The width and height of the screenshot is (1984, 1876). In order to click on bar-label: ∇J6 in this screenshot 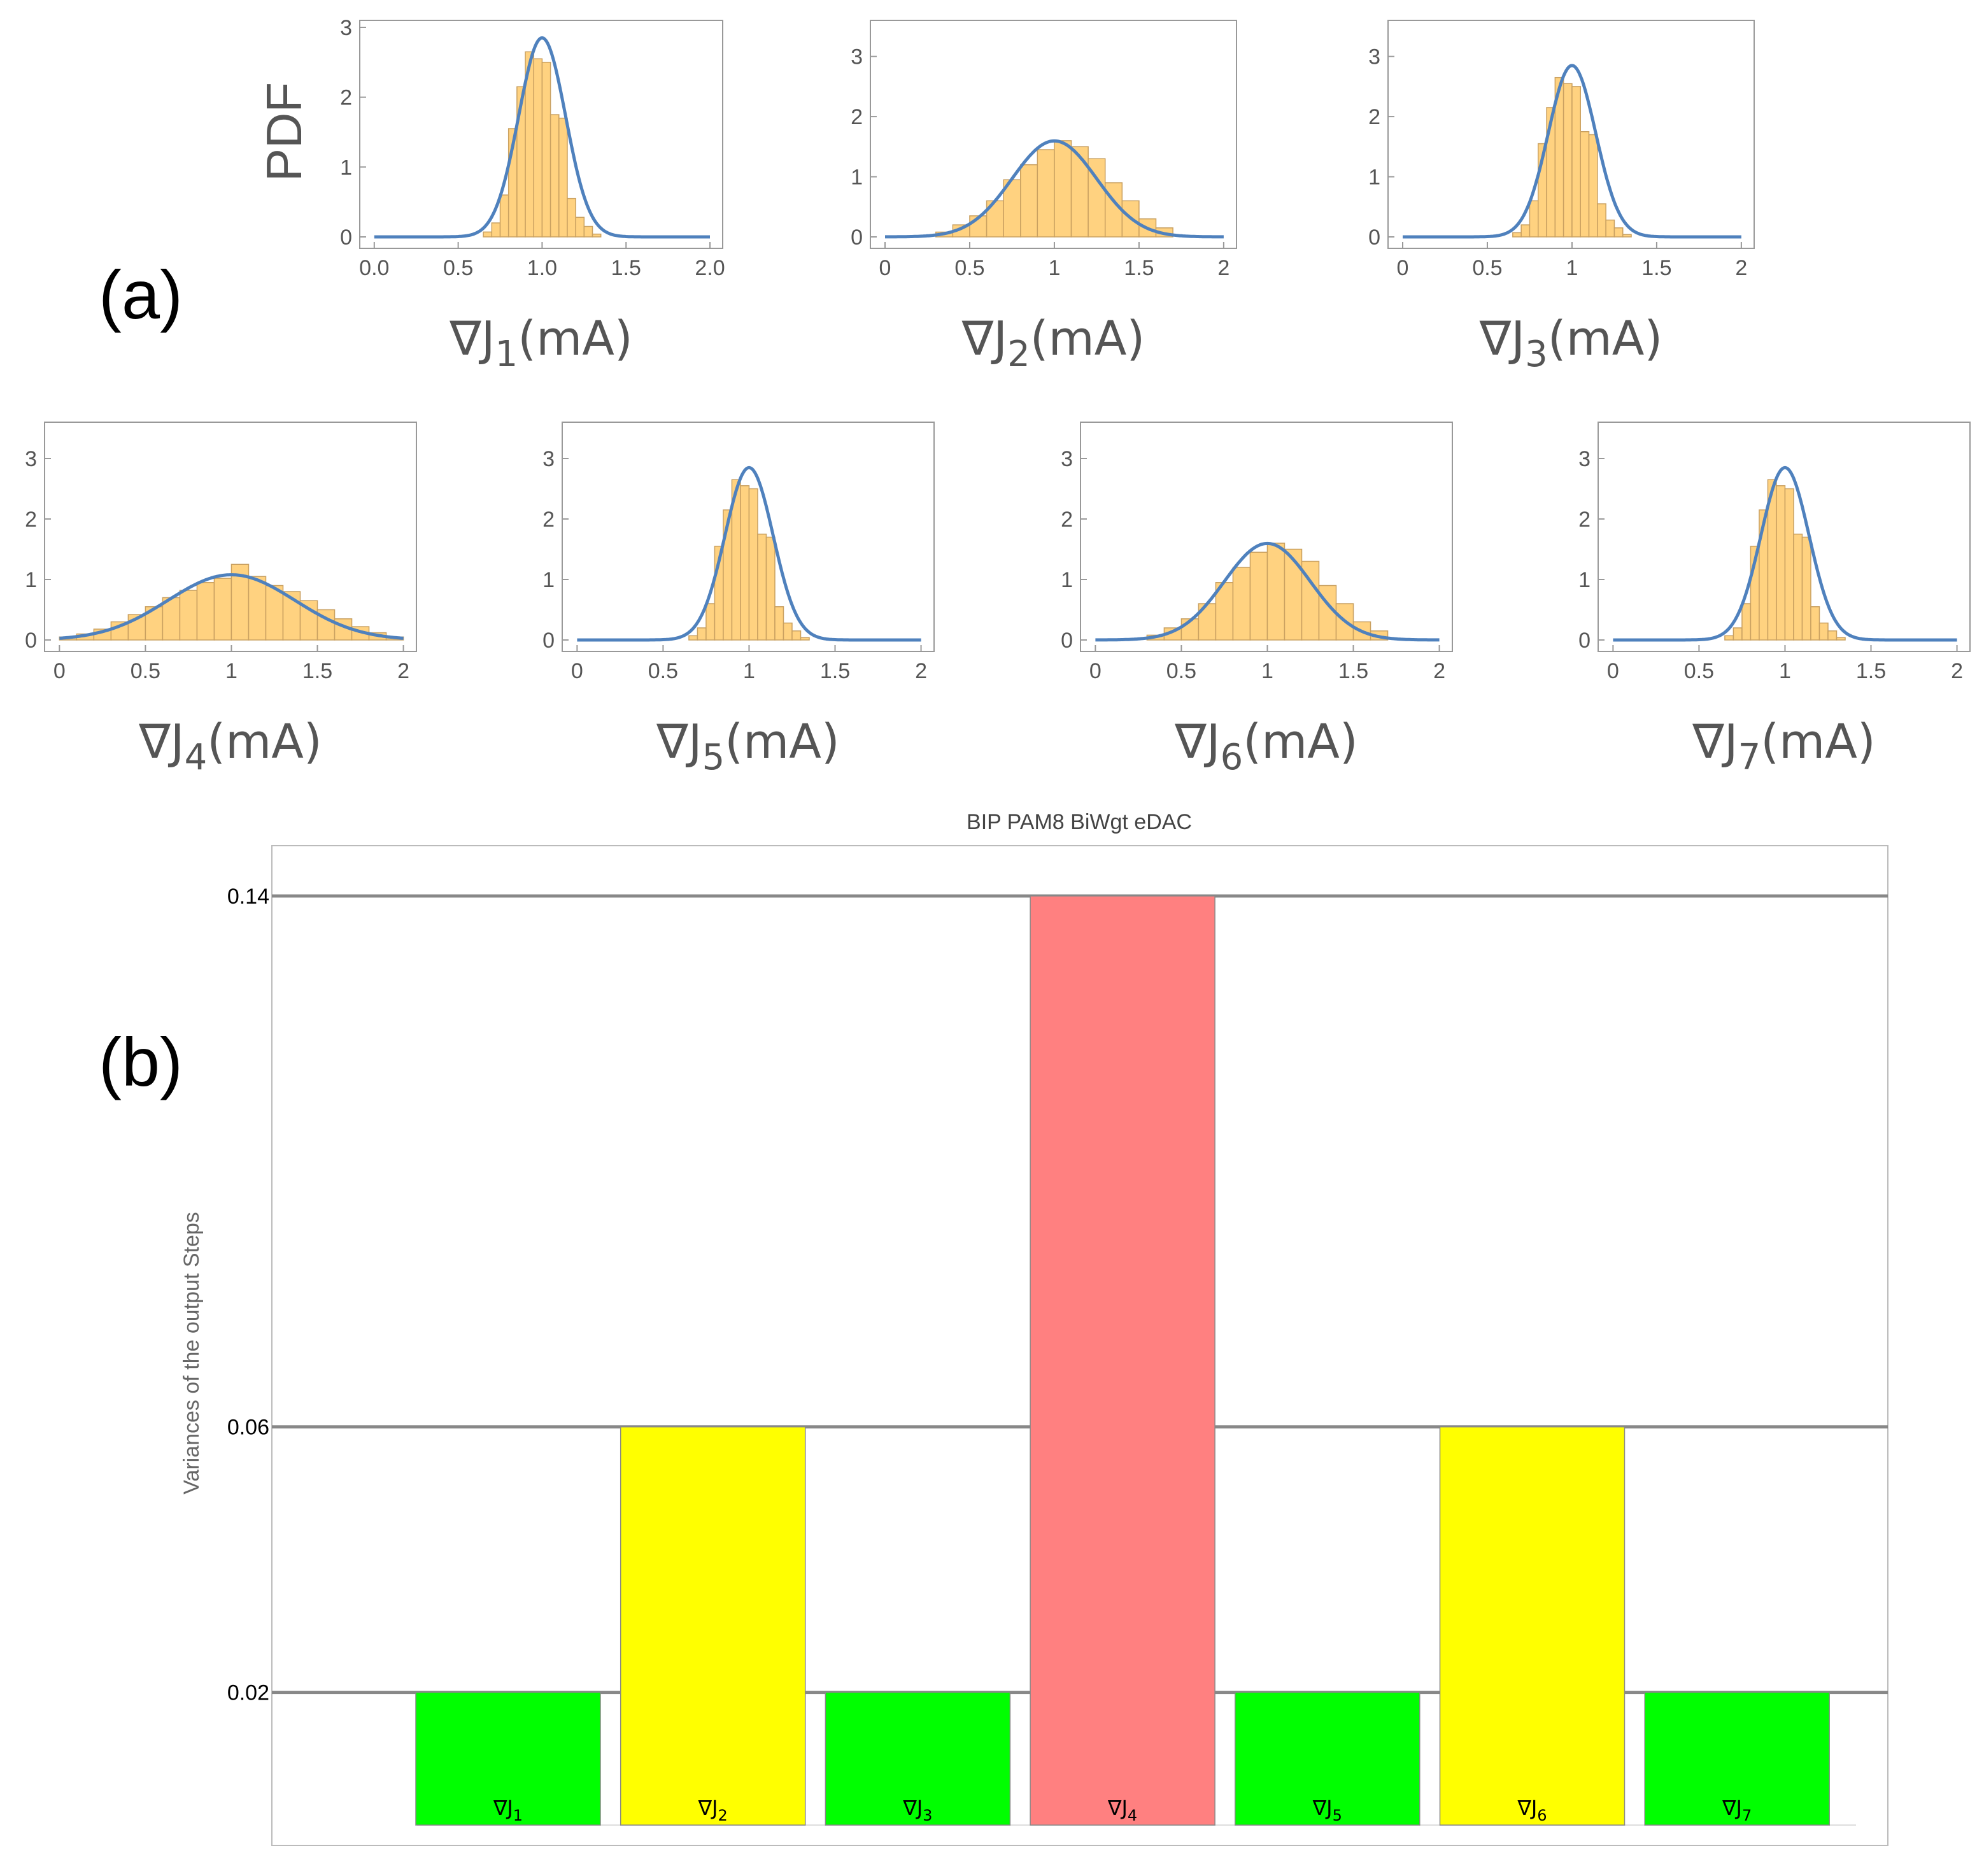, I will do `click(1532, 1810)`.